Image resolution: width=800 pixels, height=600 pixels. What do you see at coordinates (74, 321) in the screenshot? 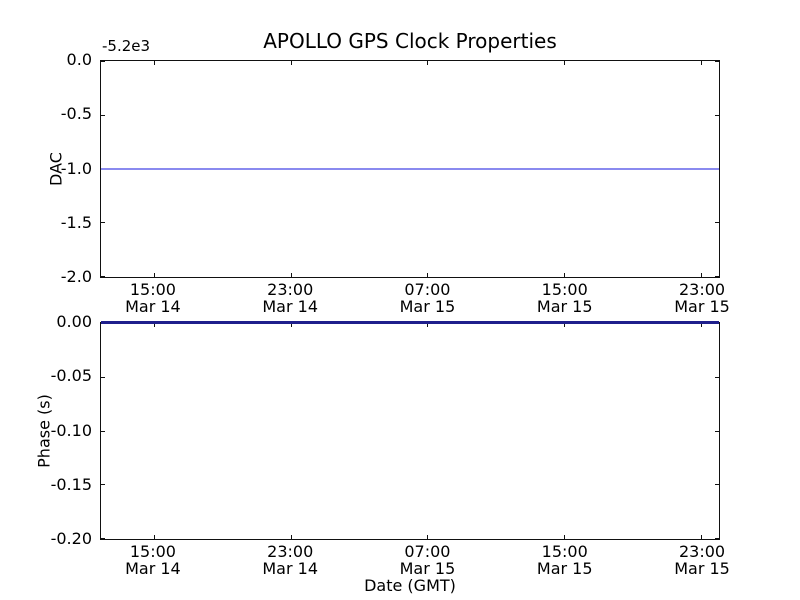
I see `y-tick-label: 0.00` at bounding box center [74, 321].